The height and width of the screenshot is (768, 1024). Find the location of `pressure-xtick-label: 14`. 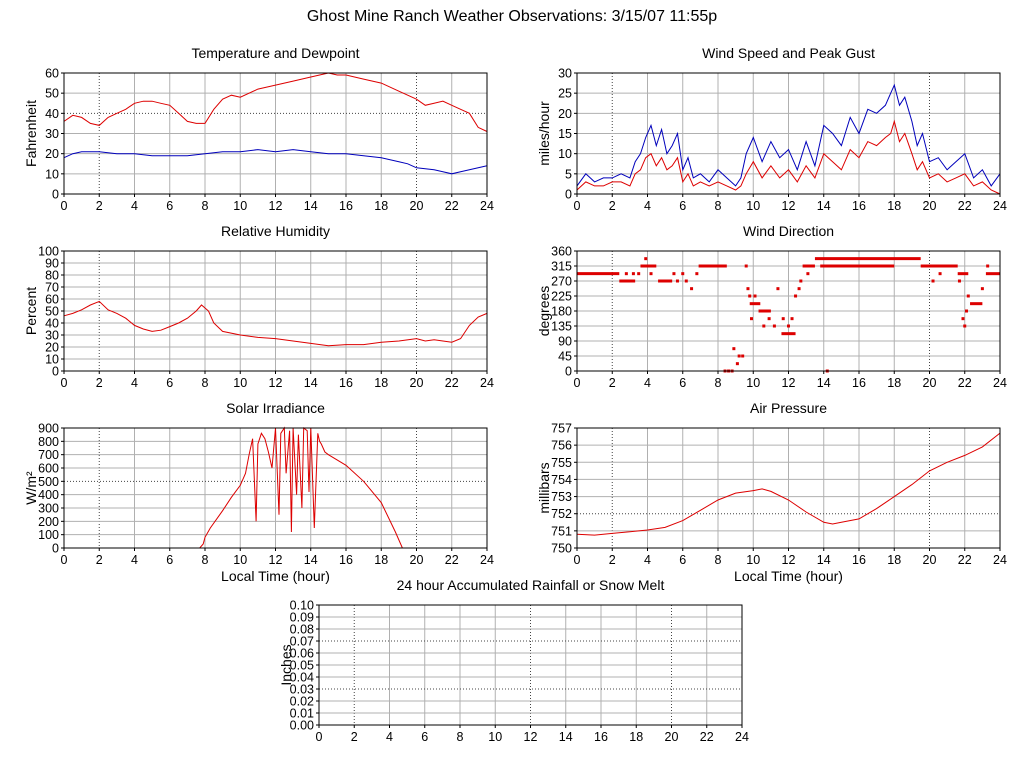

pressure-xtick-label: 14 is located at coordinates (824, 560).